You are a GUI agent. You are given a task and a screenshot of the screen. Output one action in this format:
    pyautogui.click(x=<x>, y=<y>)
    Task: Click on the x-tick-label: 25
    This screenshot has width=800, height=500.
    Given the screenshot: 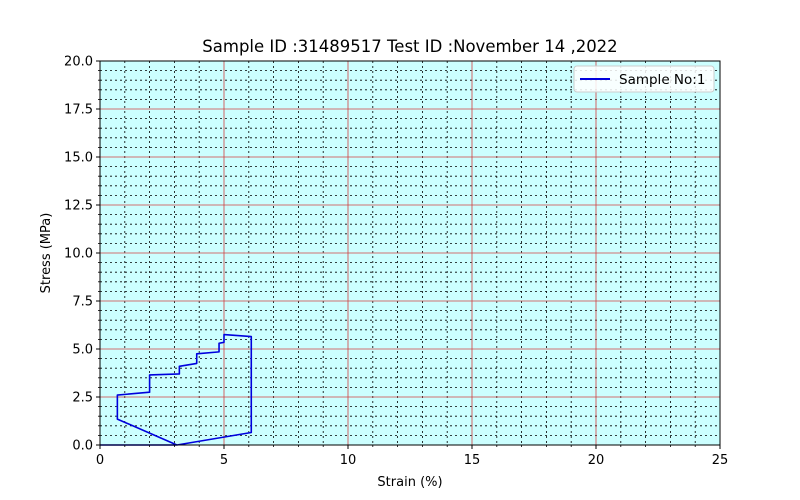 What is the action you would take?
    pyautogui.click(x=720, y=460)
    